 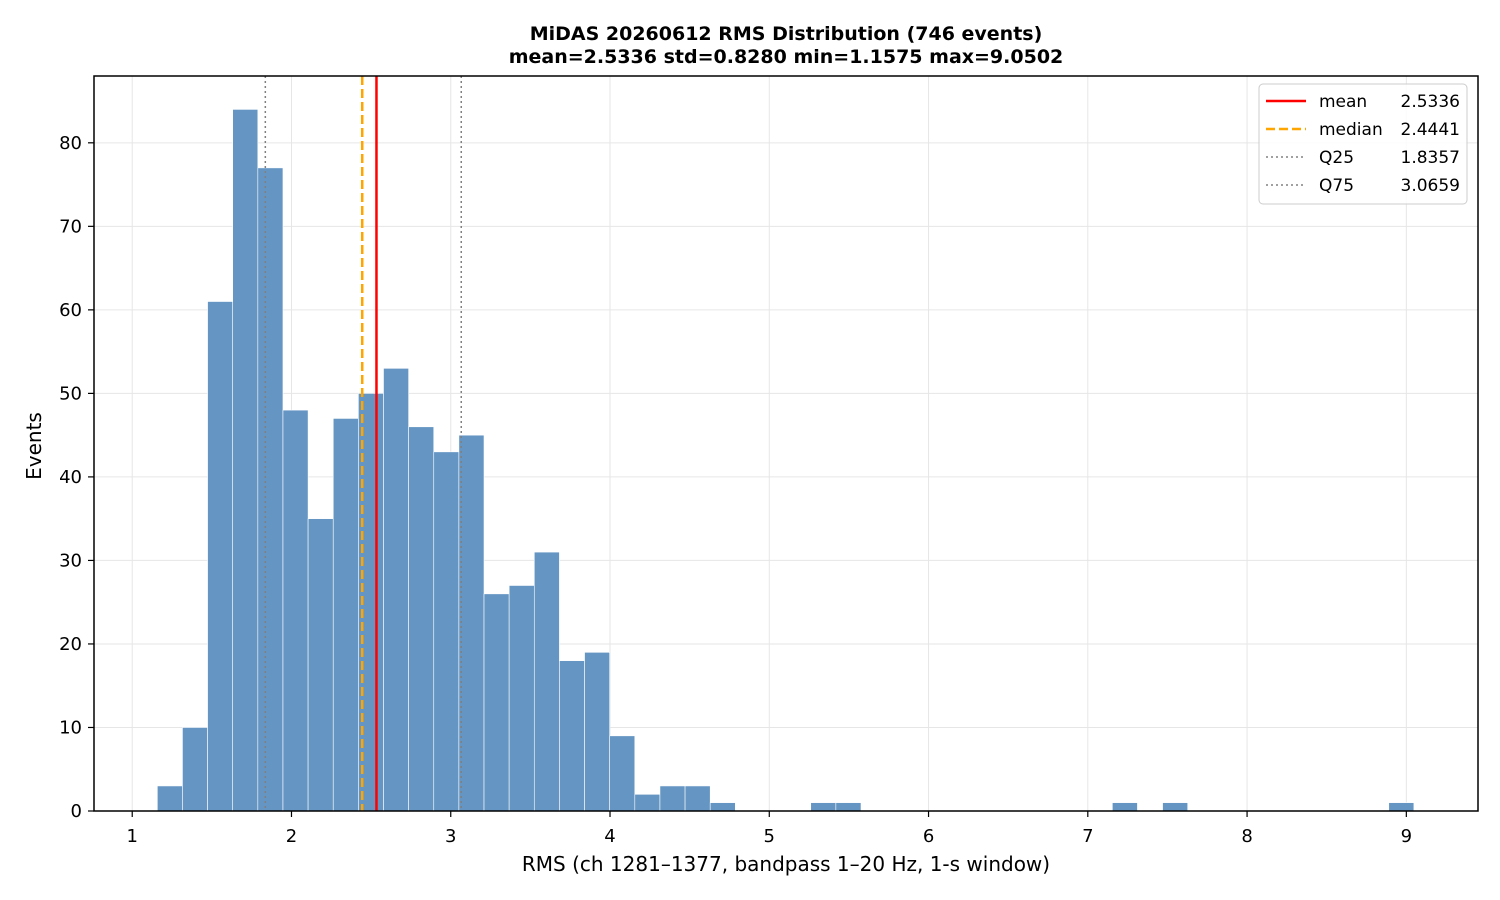 I want to click on y-axis-label: Events, so click(x=34, y=446).